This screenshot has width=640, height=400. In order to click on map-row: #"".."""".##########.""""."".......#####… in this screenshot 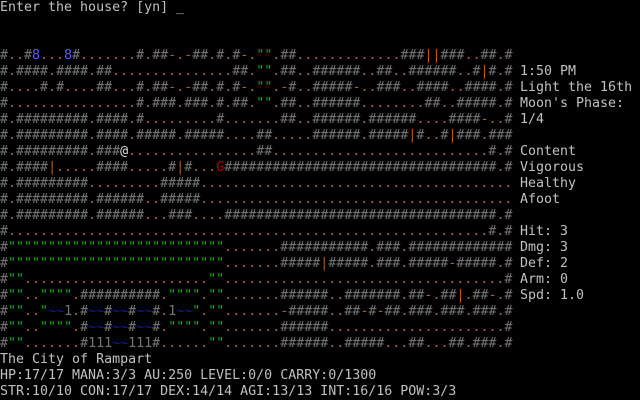, I will do `click(256, 296)`.